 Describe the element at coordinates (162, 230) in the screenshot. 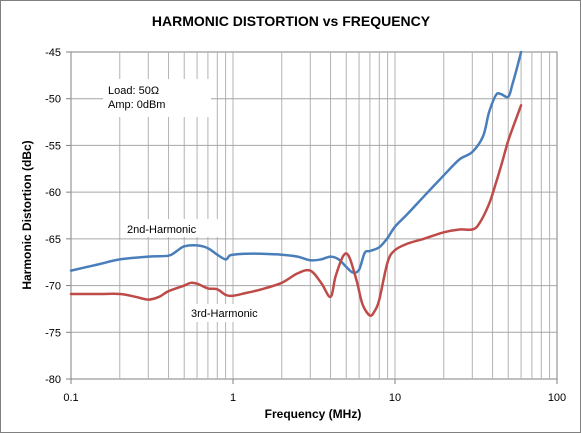

I see `series-label-2nd-harmonic: 2nd-Harmonic` at that location.